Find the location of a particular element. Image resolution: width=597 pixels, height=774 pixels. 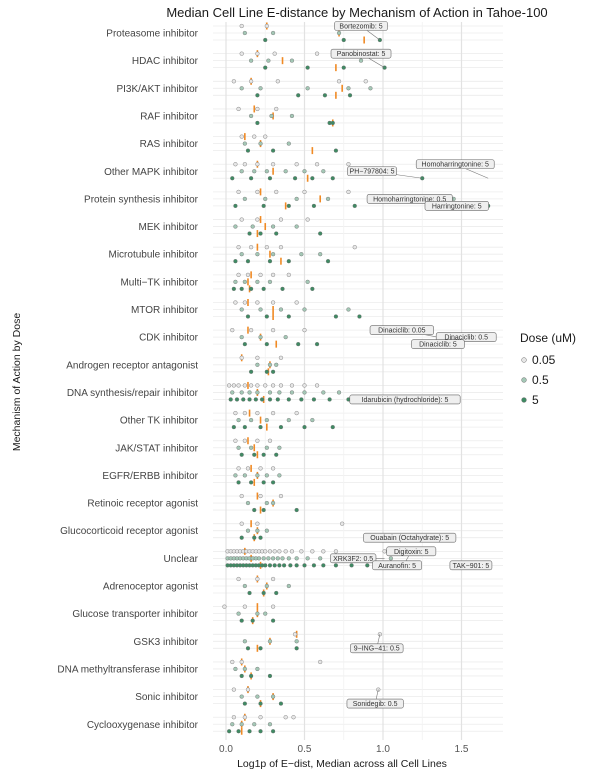

legend-entry: 0.05 is located at coordinates (544, 360).